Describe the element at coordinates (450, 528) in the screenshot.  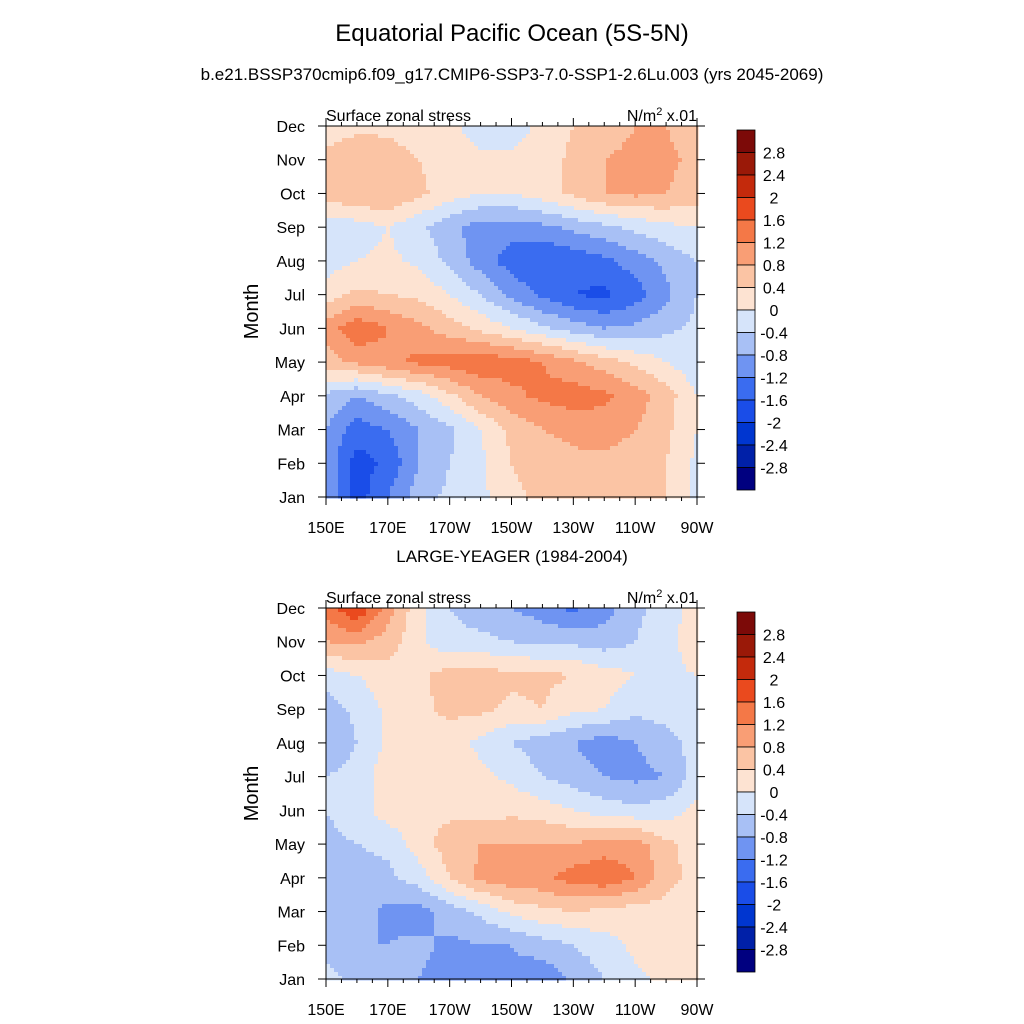
I see `x-tick-label: 170W` at that location.